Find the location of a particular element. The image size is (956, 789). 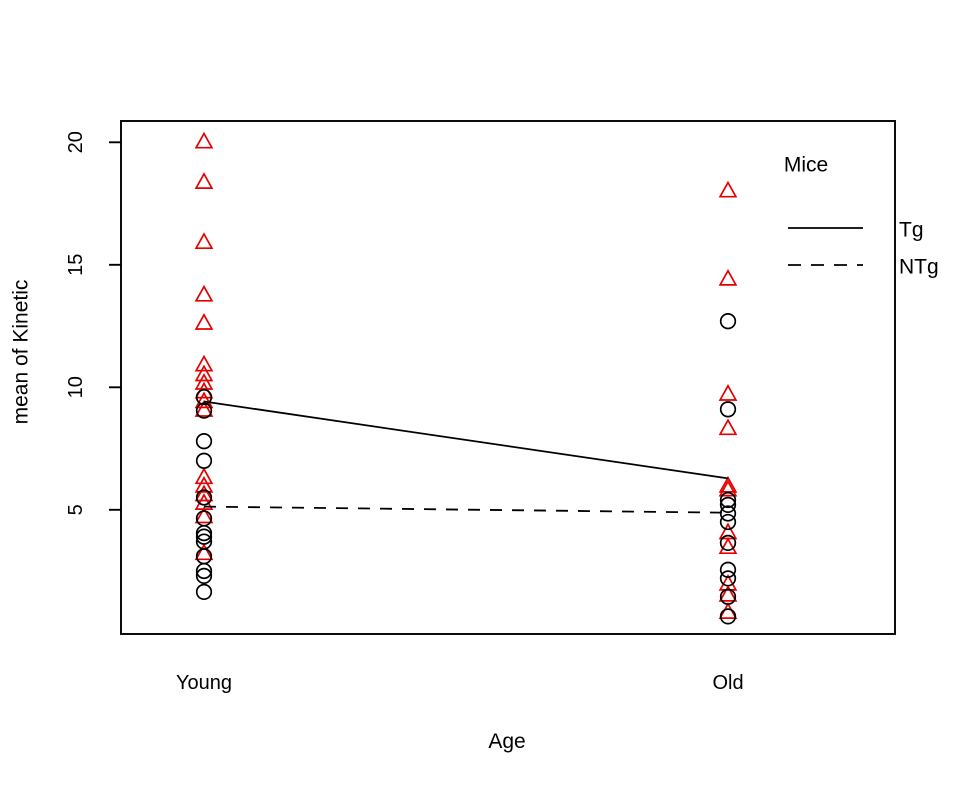

y-tick-label: 10 is located at coordinates (76, 387).